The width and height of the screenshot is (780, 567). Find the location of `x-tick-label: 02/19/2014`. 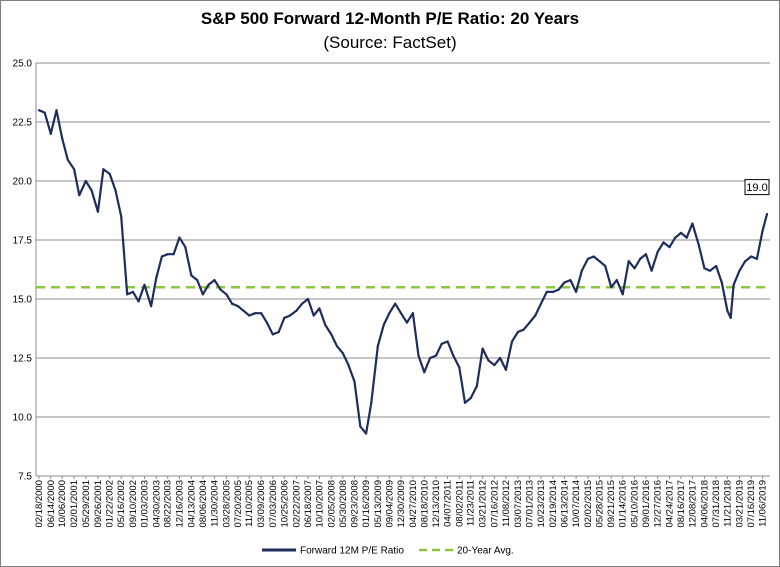

x-tick-label: 02/19/2014 is located at coordinates (553, 504).